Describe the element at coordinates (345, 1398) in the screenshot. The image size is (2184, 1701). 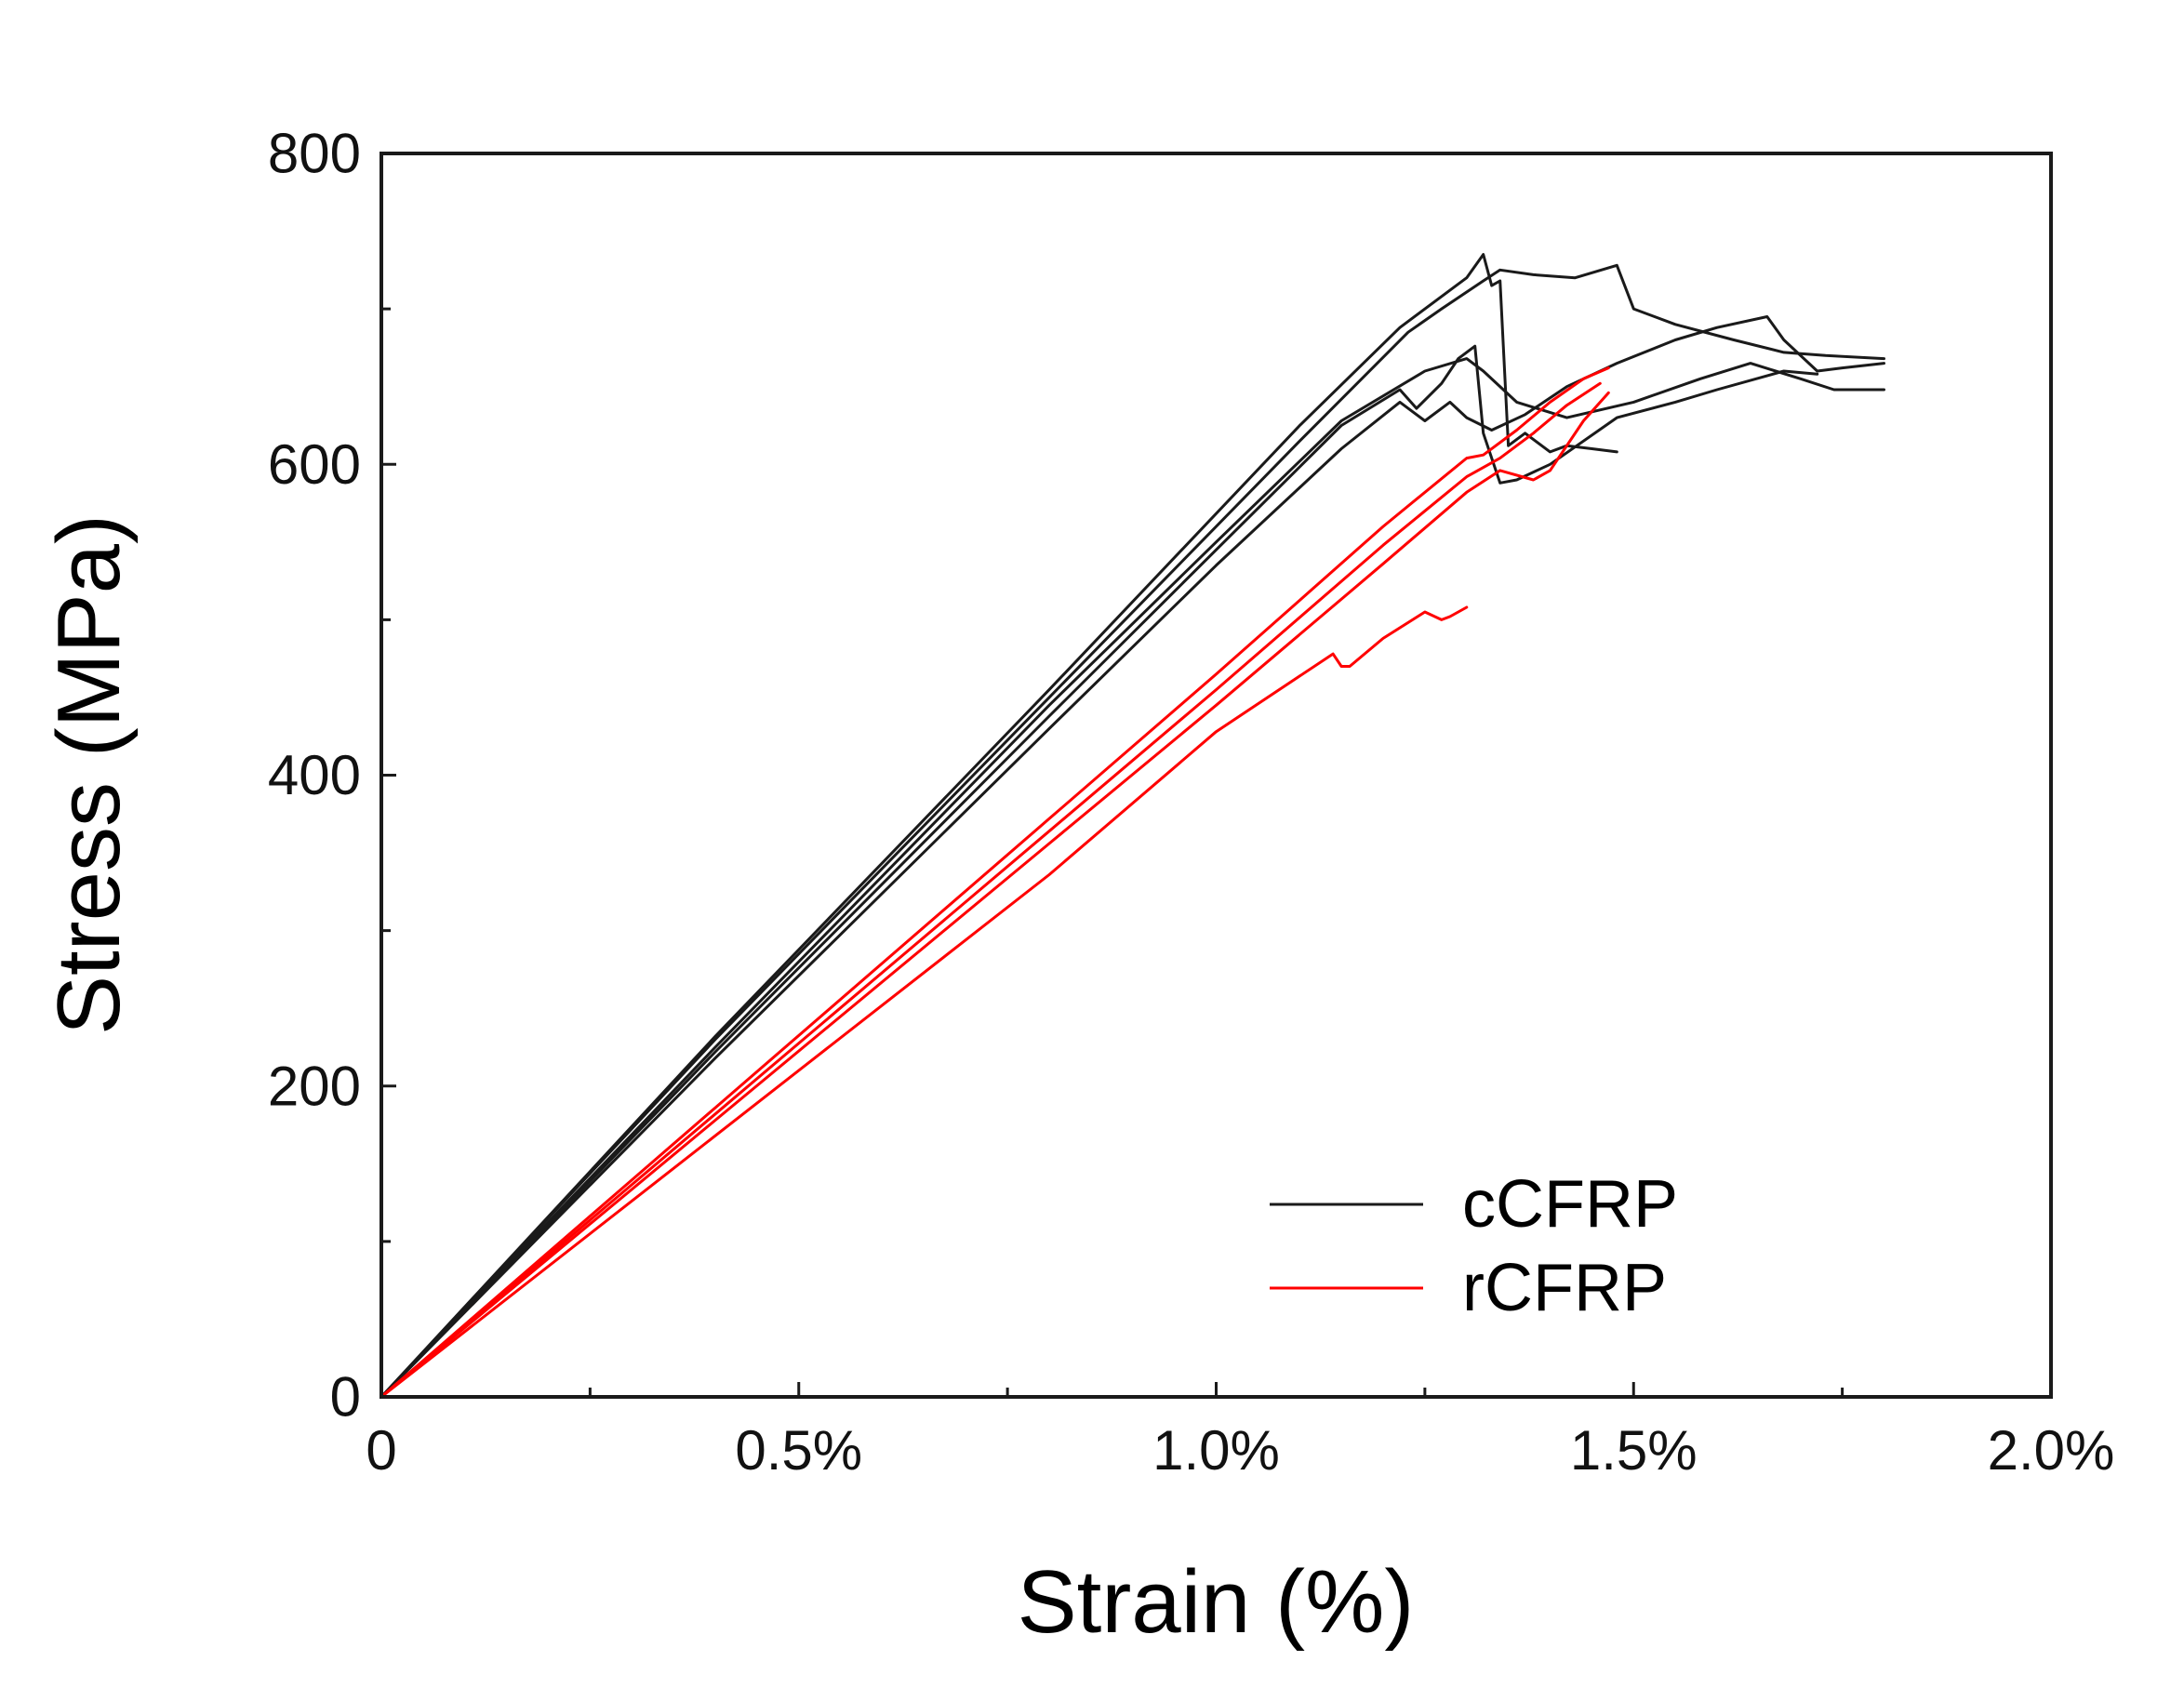
I see `y-tick-label: 0` at that location.